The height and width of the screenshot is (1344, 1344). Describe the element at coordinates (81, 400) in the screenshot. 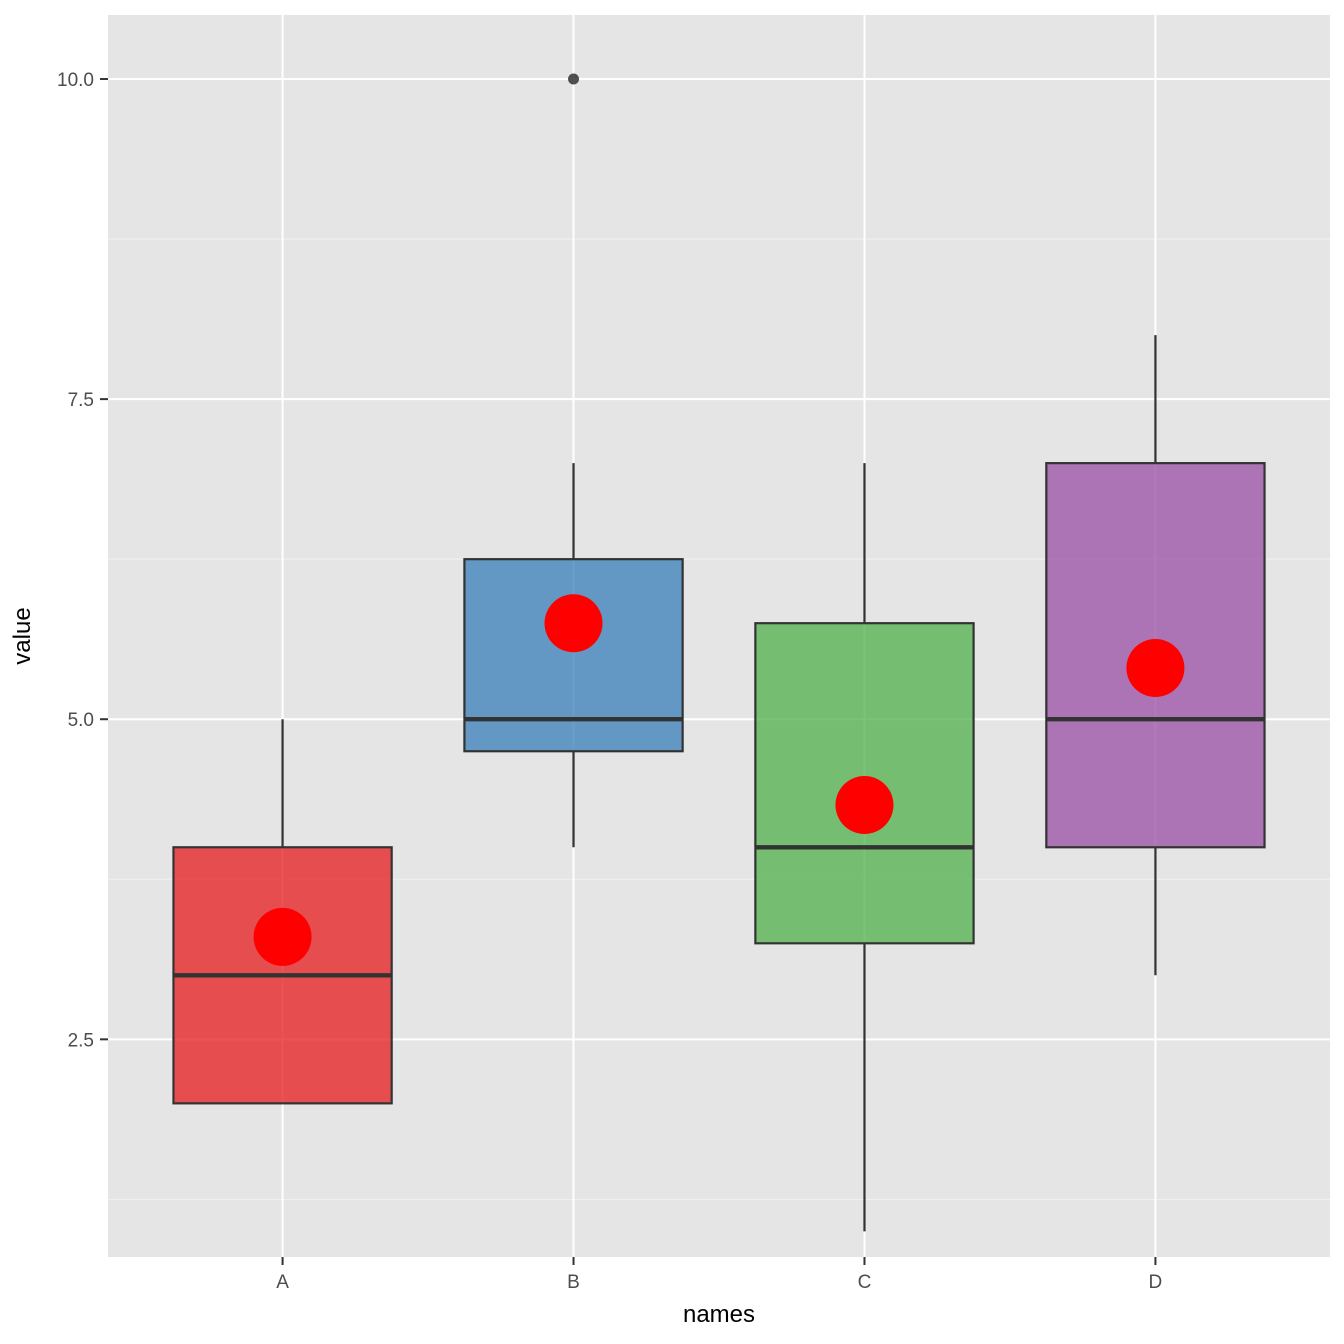

I see `y-tick-label: 7.5` at that location.